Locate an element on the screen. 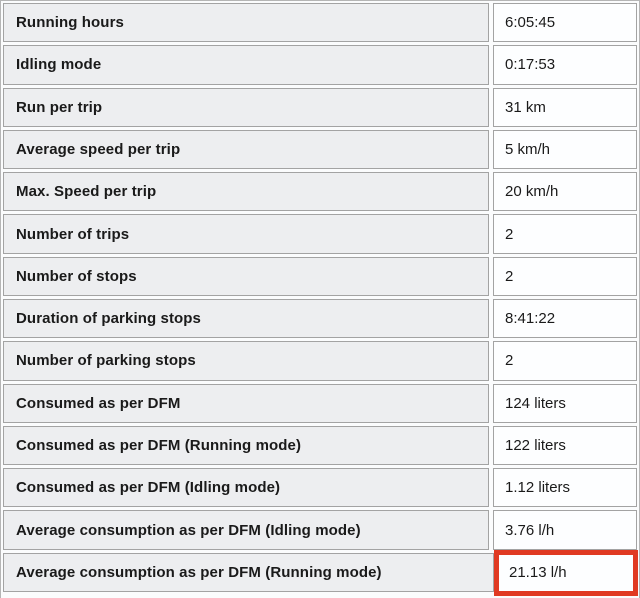  parameter-label: Duration of parking stops is located at coordinates (246, 318).